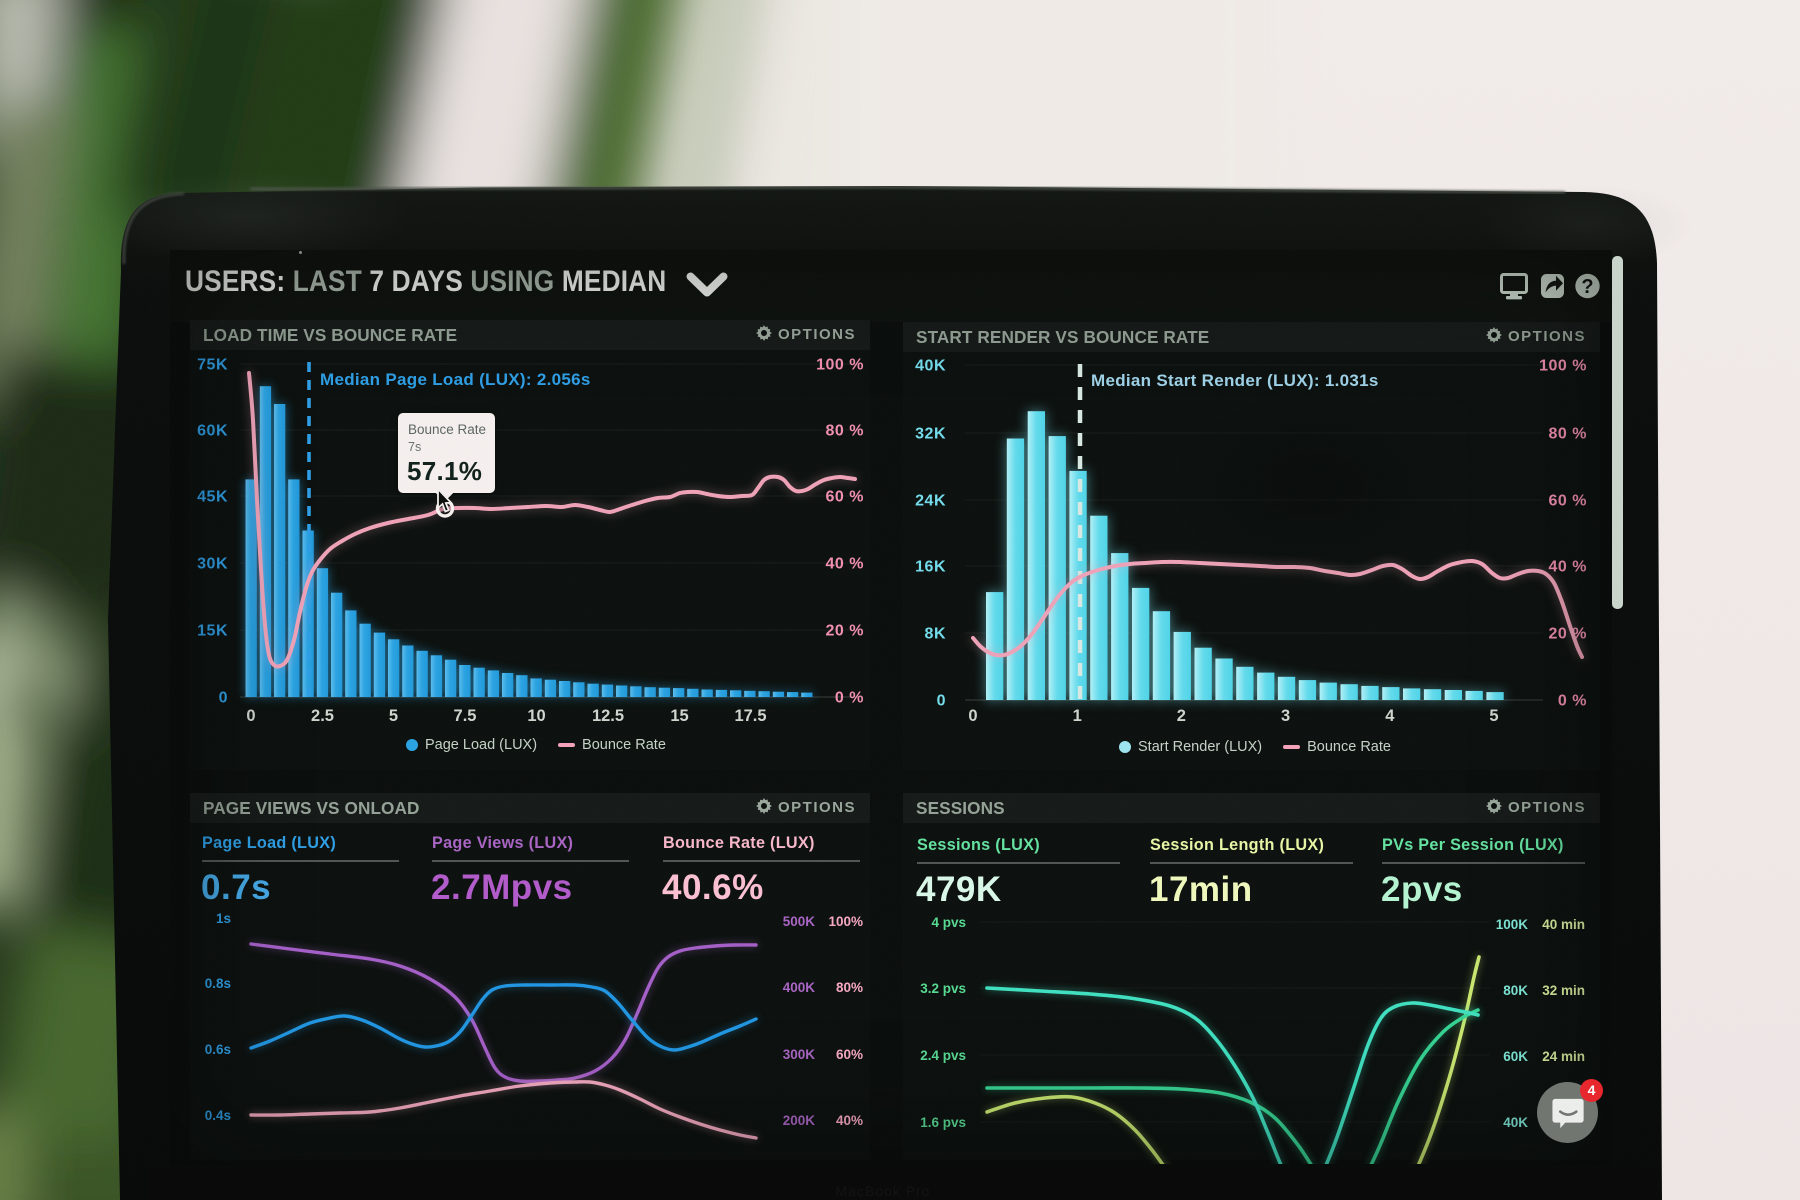 The height and width of the screenshot is (1200, 1800). What do you see at coordinates (750, 716) in the screenshot?
I see `svg-text: 17.5` at bounding box center [750, 716].